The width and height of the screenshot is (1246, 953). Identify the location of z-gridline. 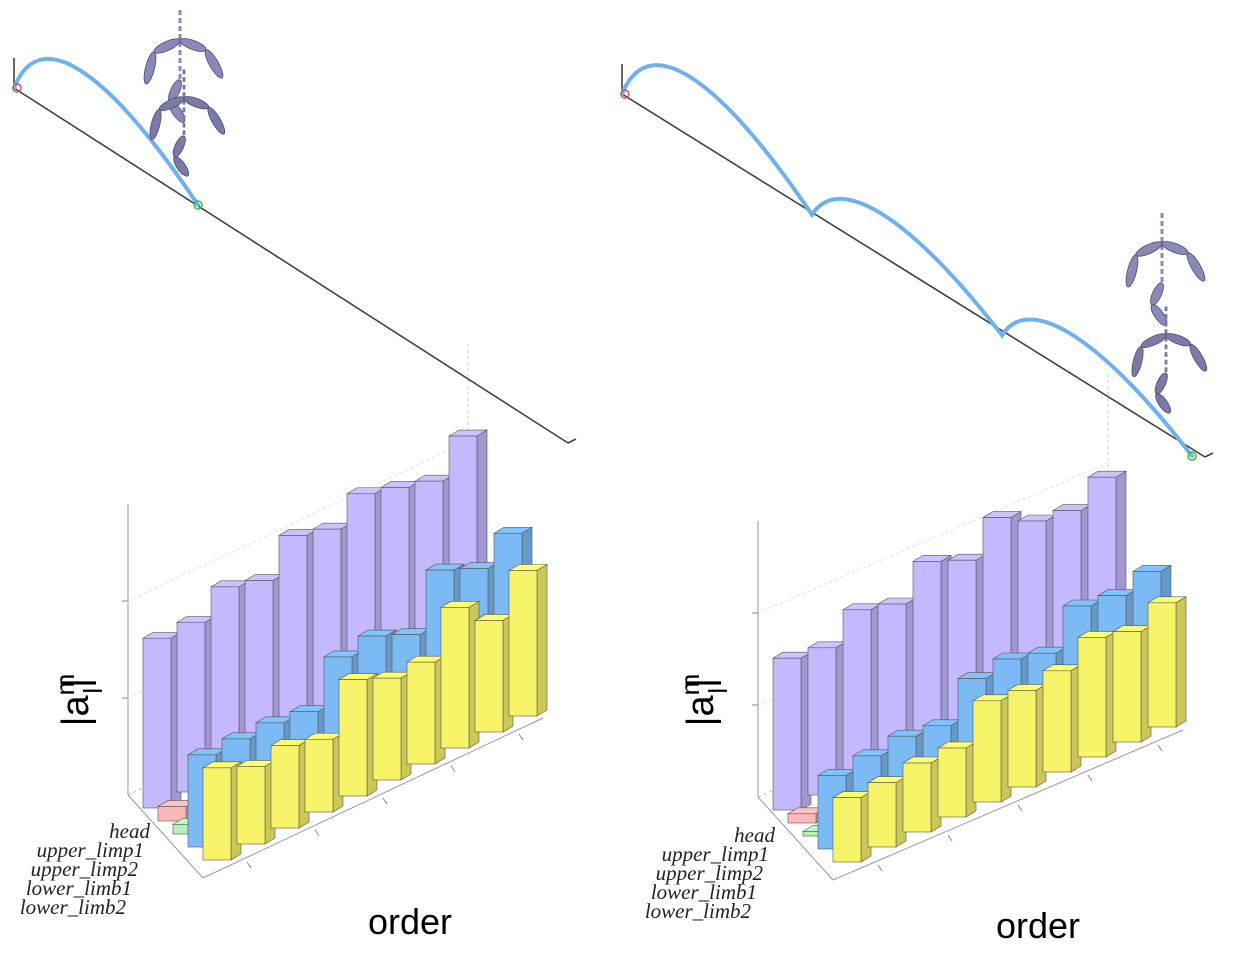
(298, 521).